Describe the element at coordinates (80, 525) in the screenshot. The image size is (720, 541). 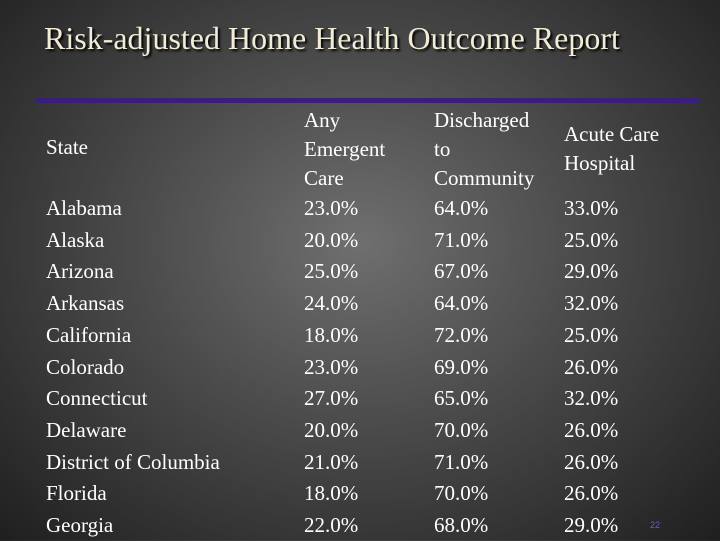
I see `cell-state: Georgia` at that location.